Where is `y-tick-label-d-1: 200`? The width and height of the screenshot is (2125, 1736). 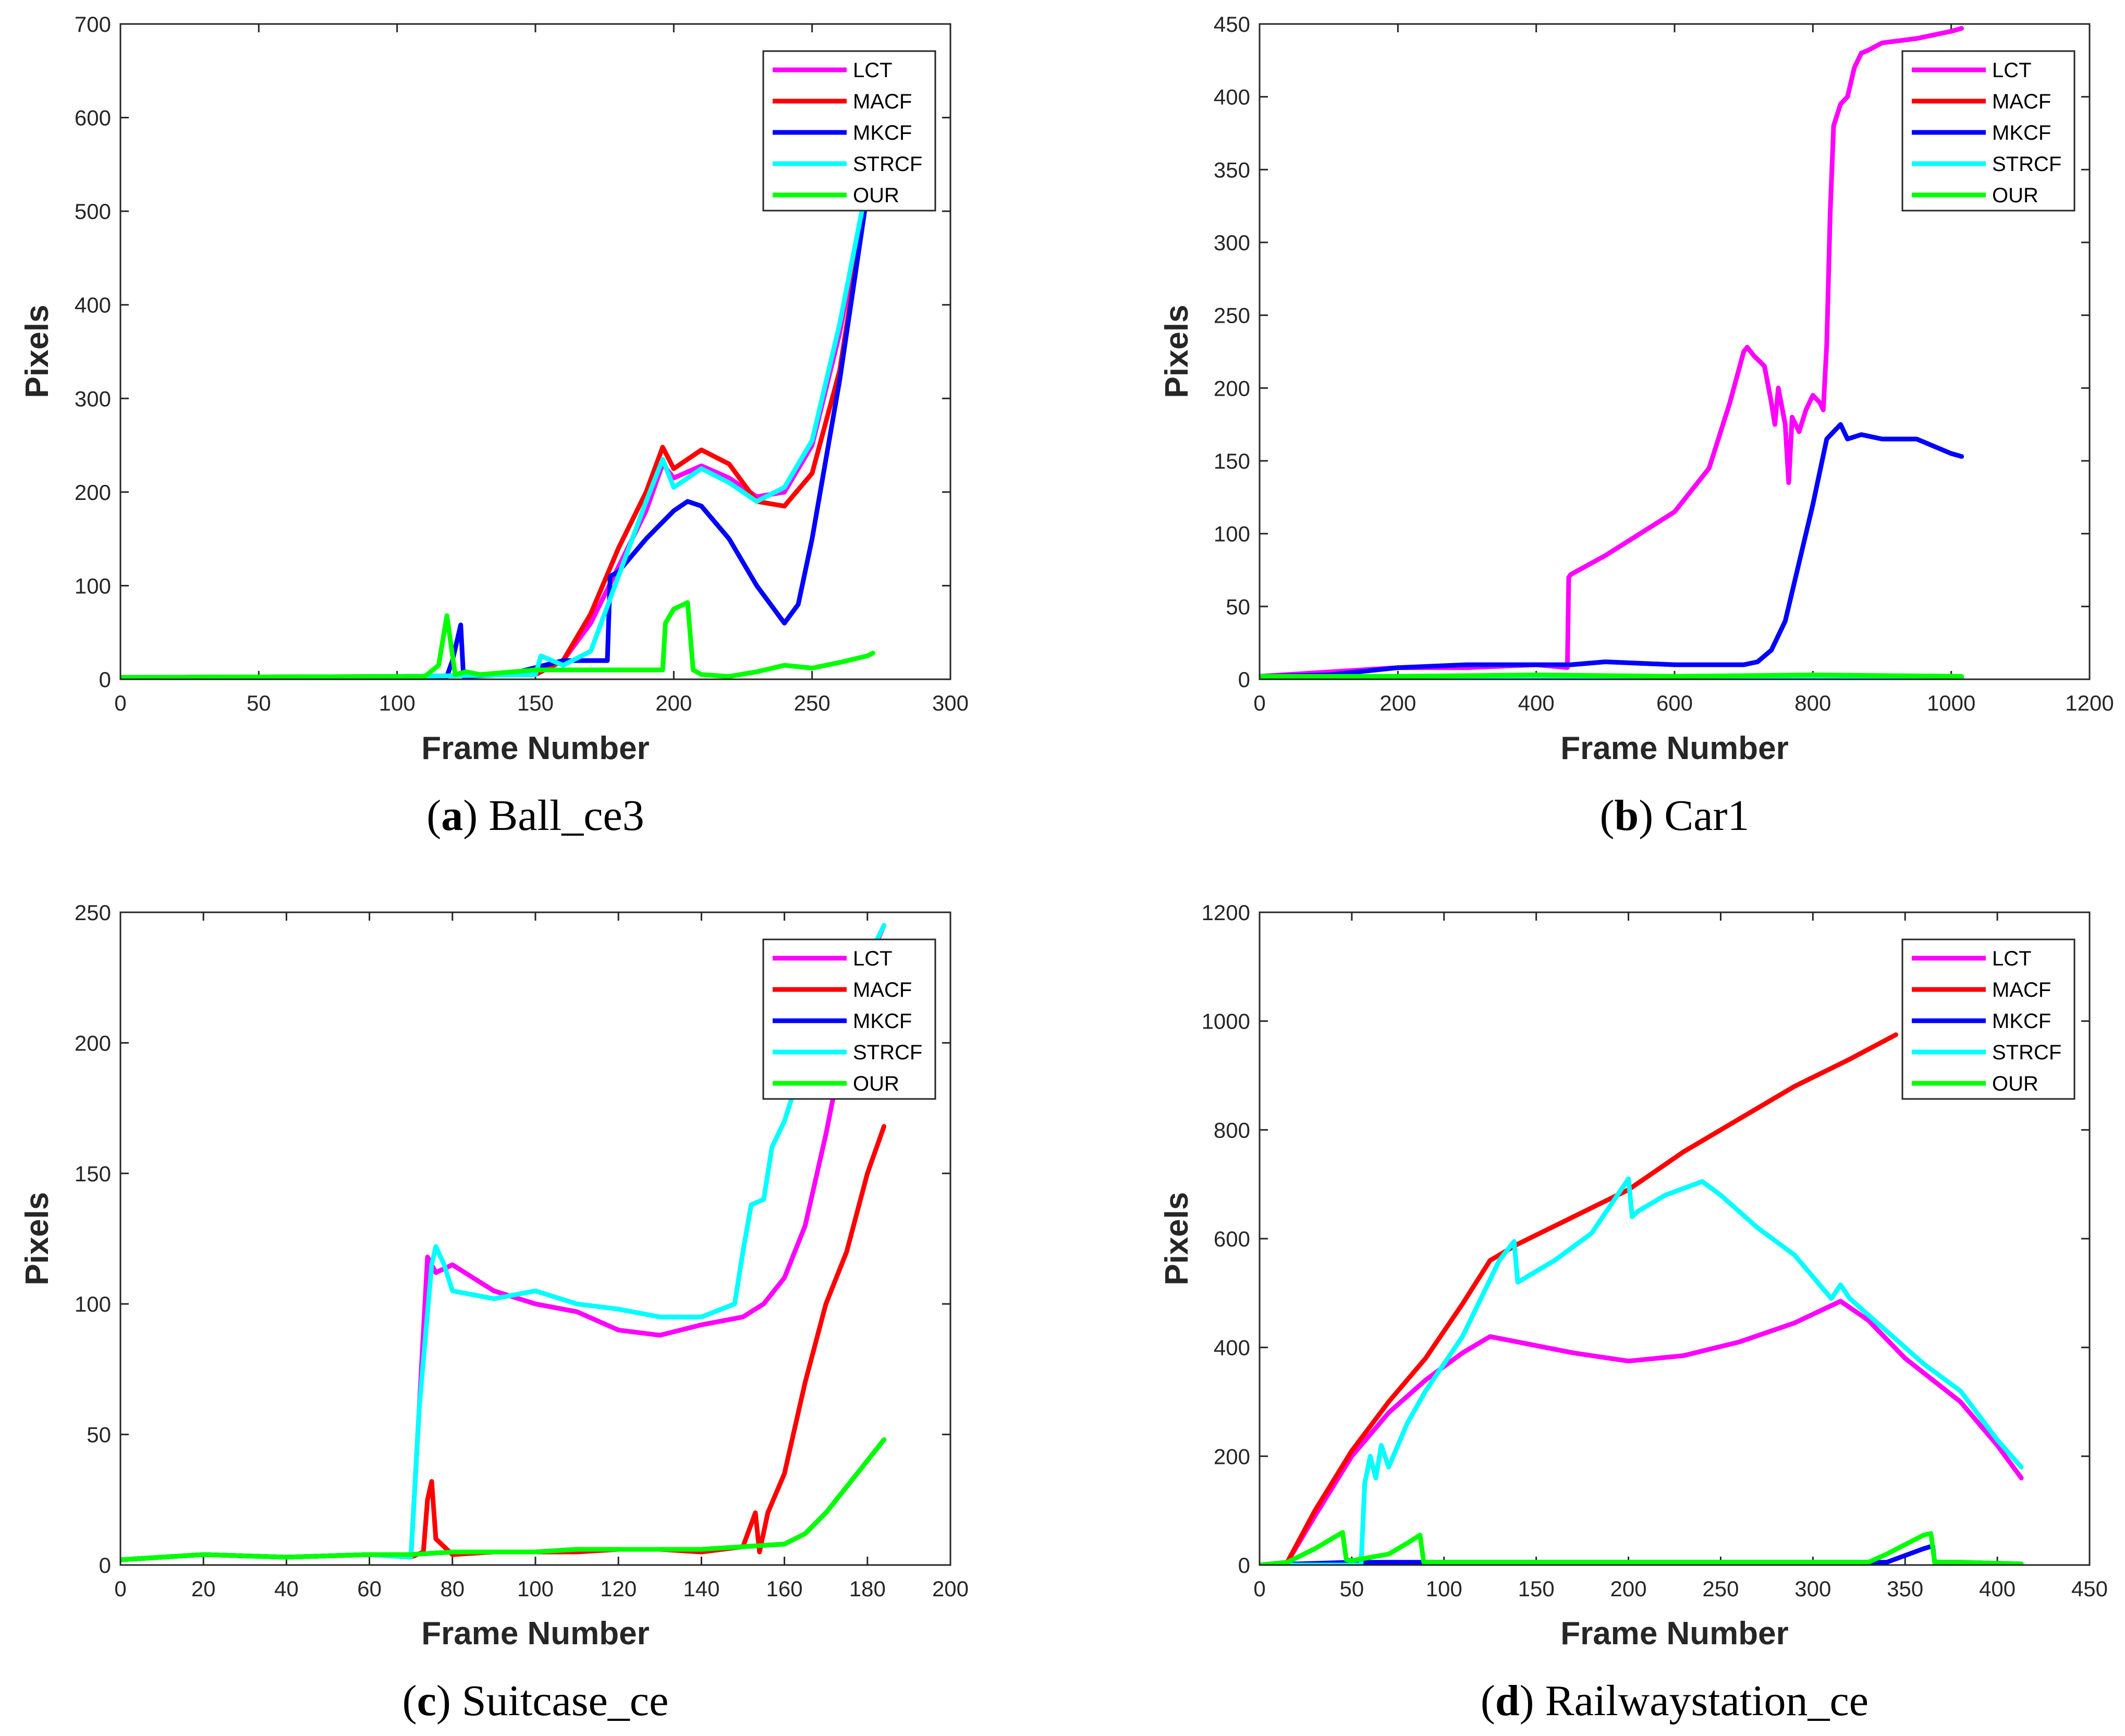
y-tick-label-d-1: 200 is located at coordinates (1232, 1456).